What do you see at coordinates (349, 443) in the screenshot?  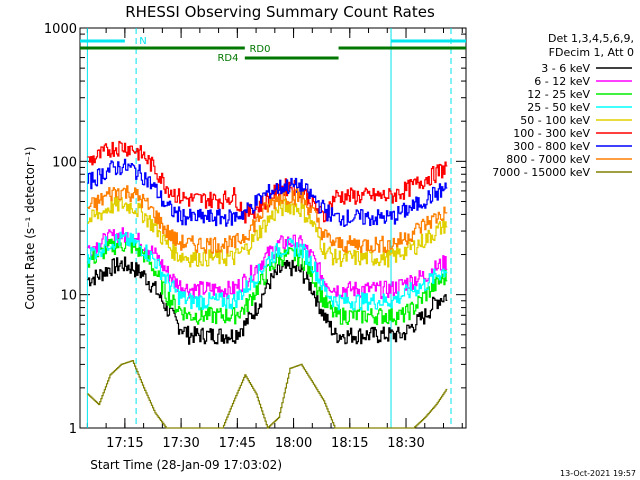 I see `x-tick-label: 18:15` at bounding box center [349, 443].